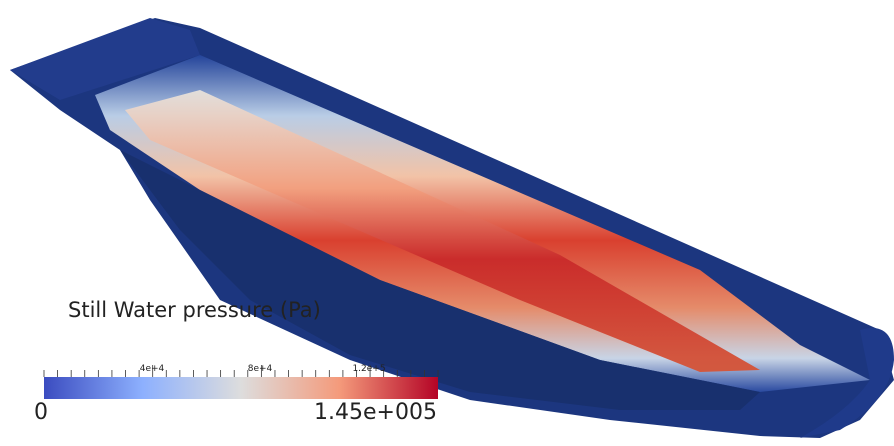  What do you see at coordinates (241, 371) in the screenshot?
I see `colorbar-ticks` at bounding box center [241, 371].